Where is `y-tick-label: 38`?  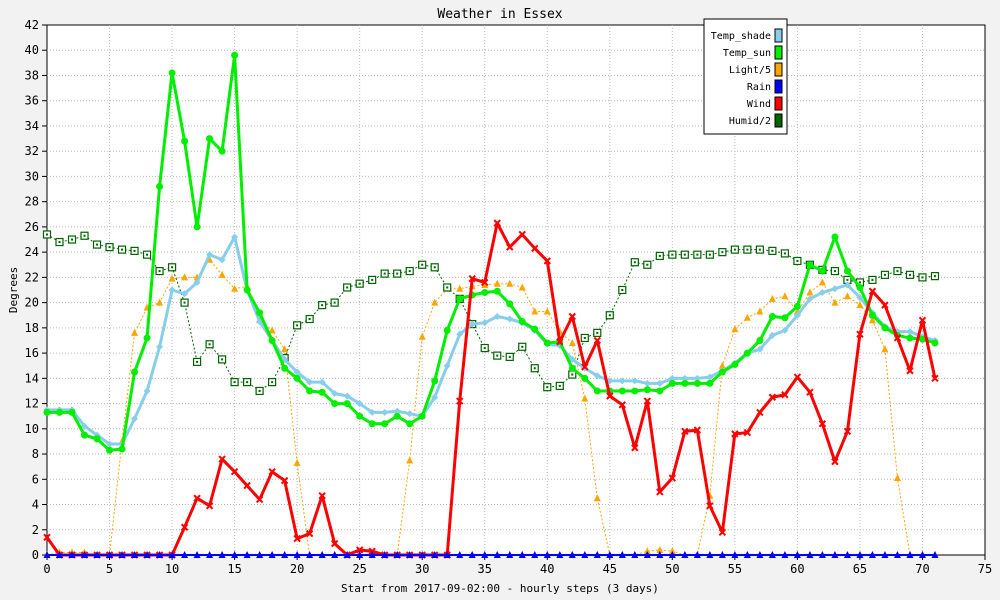
y-tick-label: 38 is located at coordinates (32, 75).